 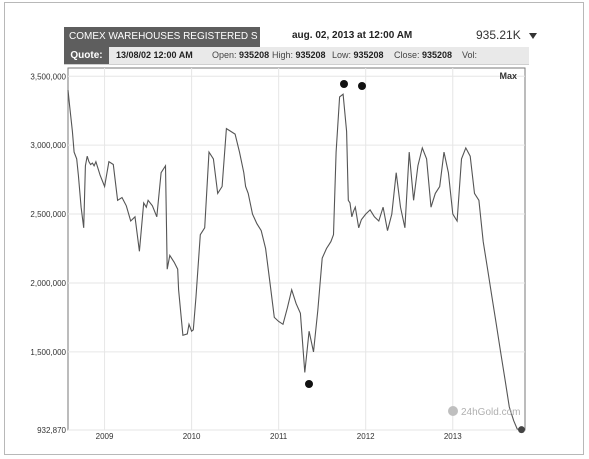 I want to click on y-tick-label: 3,500,000, so click(x=48, y=76).